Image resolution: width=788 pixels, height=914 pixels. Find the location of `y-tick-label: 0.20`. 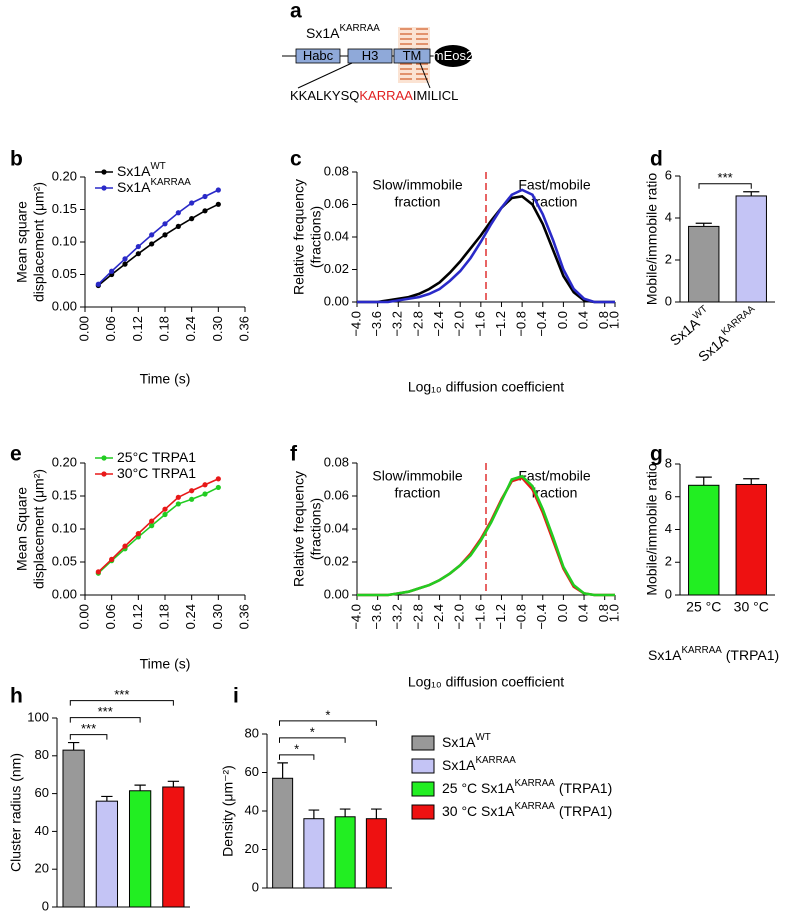

y-tick-label: 0.20 is located at coordinates (64, 175).